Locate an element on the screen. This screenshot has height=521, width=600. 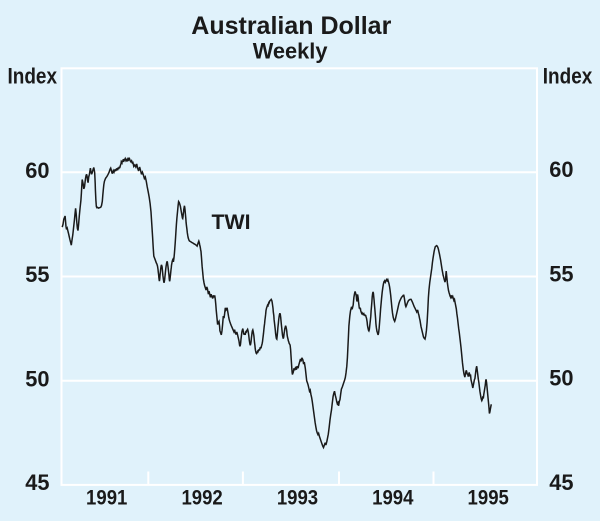
svg-text: 1993 is located at coordinates (297, 498).